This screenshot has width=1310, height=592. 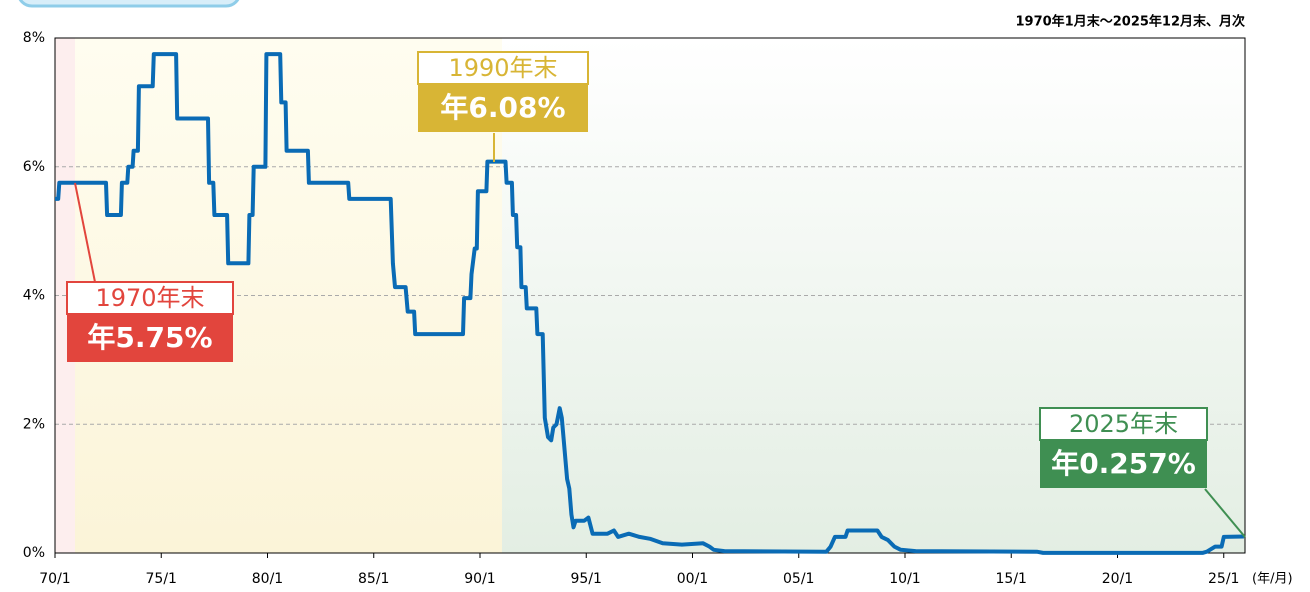 I want to click on x-tick-label: 20/1, so click(x=1117, y=579).